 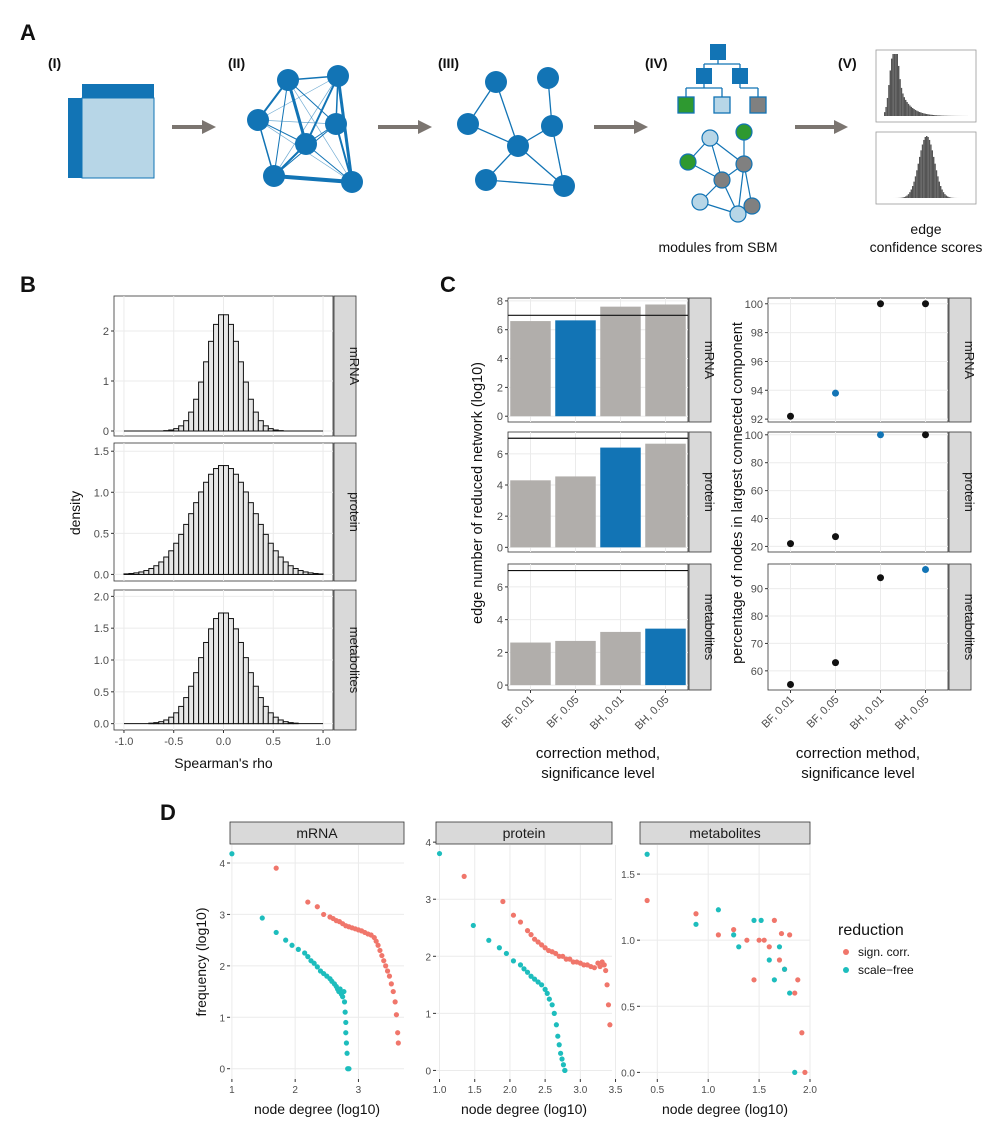 What do you see at coordinates (810, 1090) in the screenshot?
I see `x-tick-label: 2.0` at bounding box center [810, 1090].